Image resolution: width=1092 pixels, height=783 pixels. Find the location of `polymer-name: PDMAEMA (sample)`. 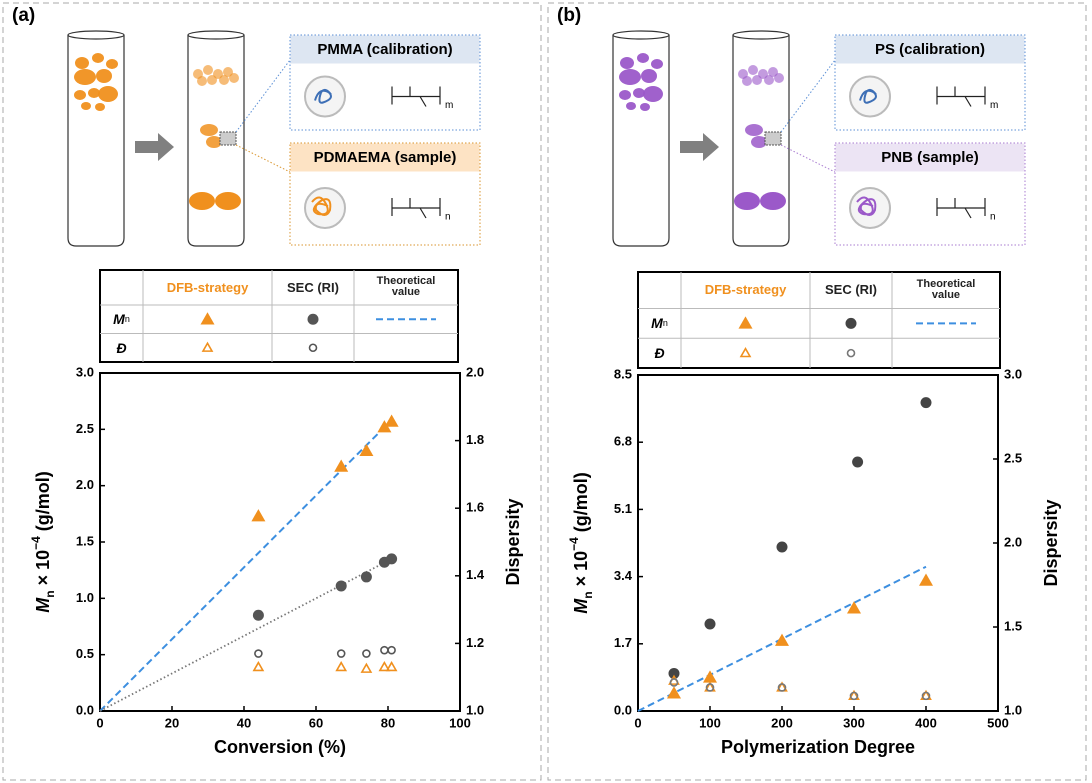

polymer-name: PDMAEMA (sample) is located at coordinates (385, 157).